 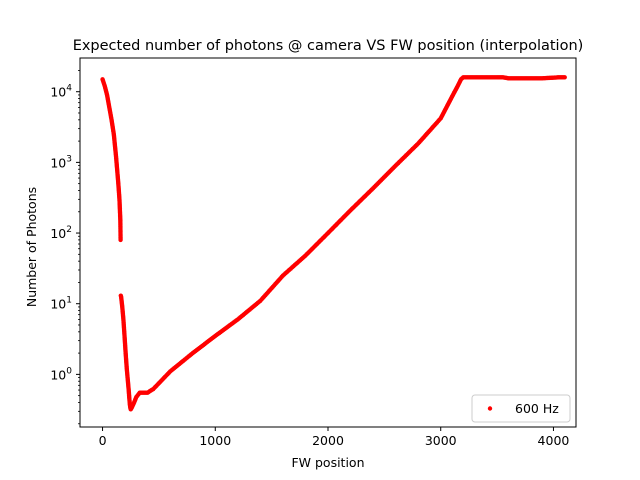 I want to click on y-tick-label: 10⁰, so click(x=61, y=374).